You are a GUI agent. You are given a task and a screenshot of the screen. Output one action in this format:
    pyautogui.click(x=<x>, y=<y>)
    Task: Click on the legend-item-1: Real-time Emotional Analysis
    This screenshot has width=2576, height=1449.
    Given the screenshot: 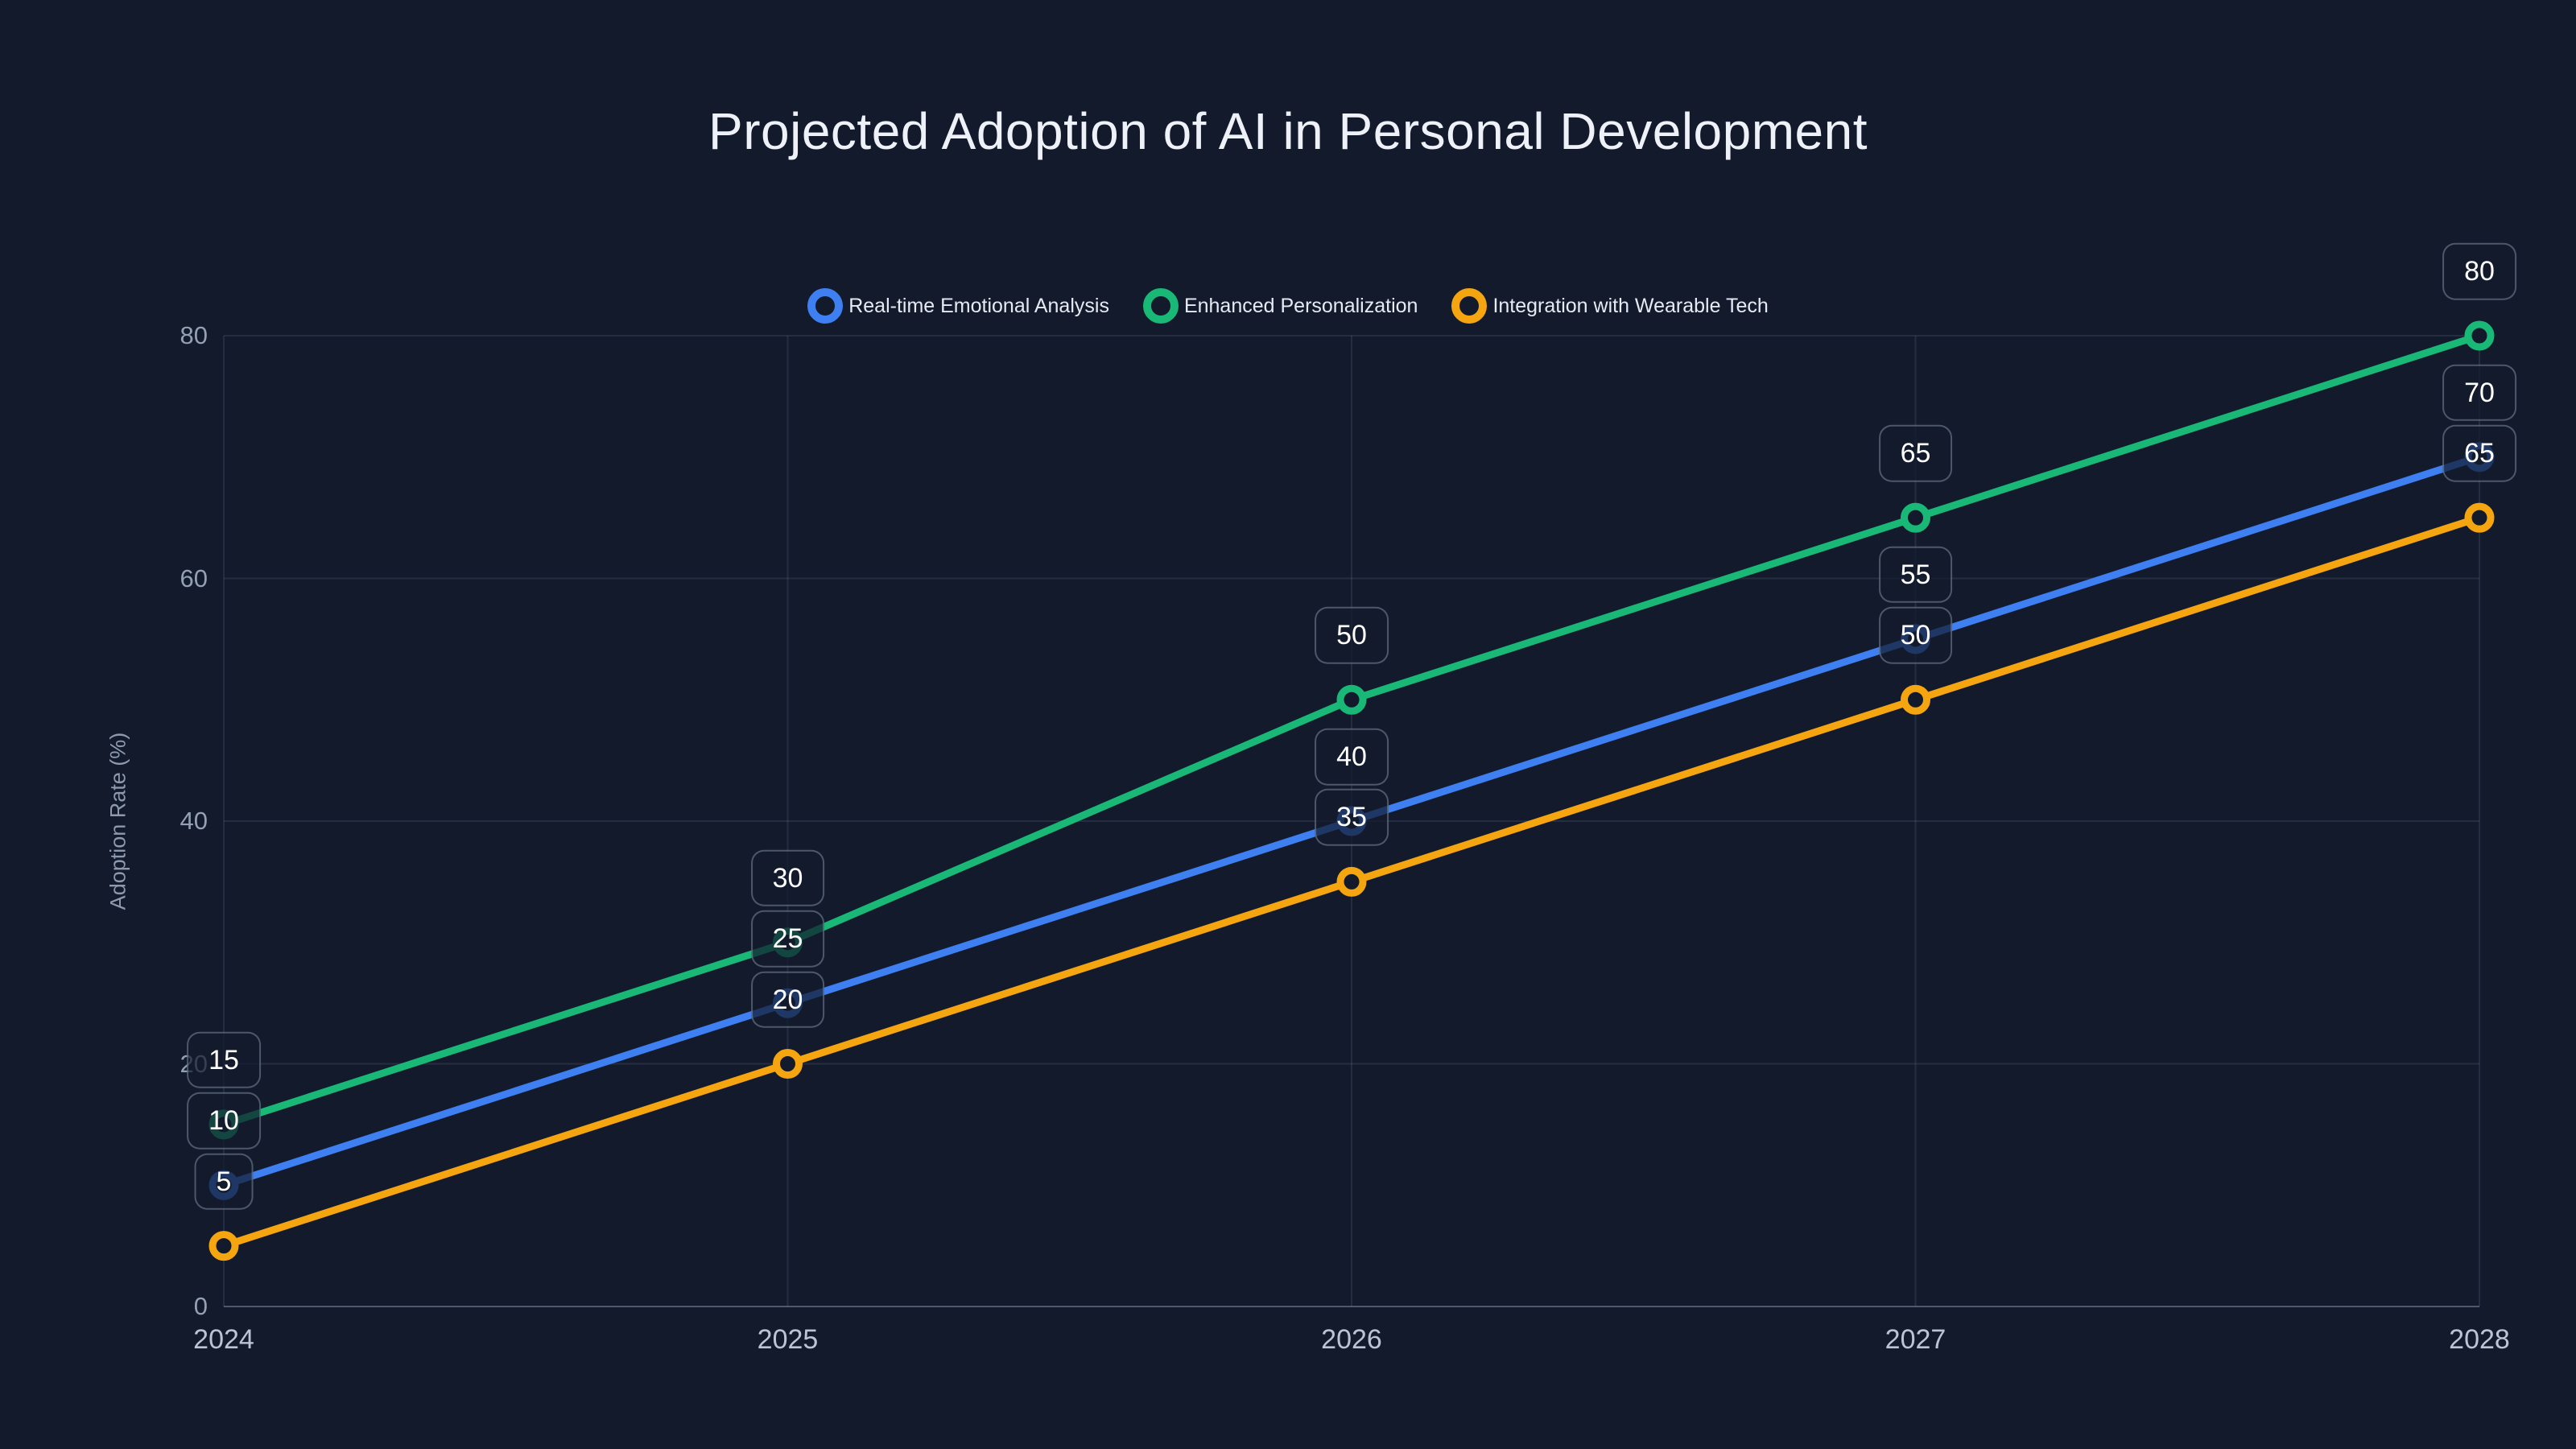 What is the action you would take?
    pyautogui.click(x=958, y=306)
    